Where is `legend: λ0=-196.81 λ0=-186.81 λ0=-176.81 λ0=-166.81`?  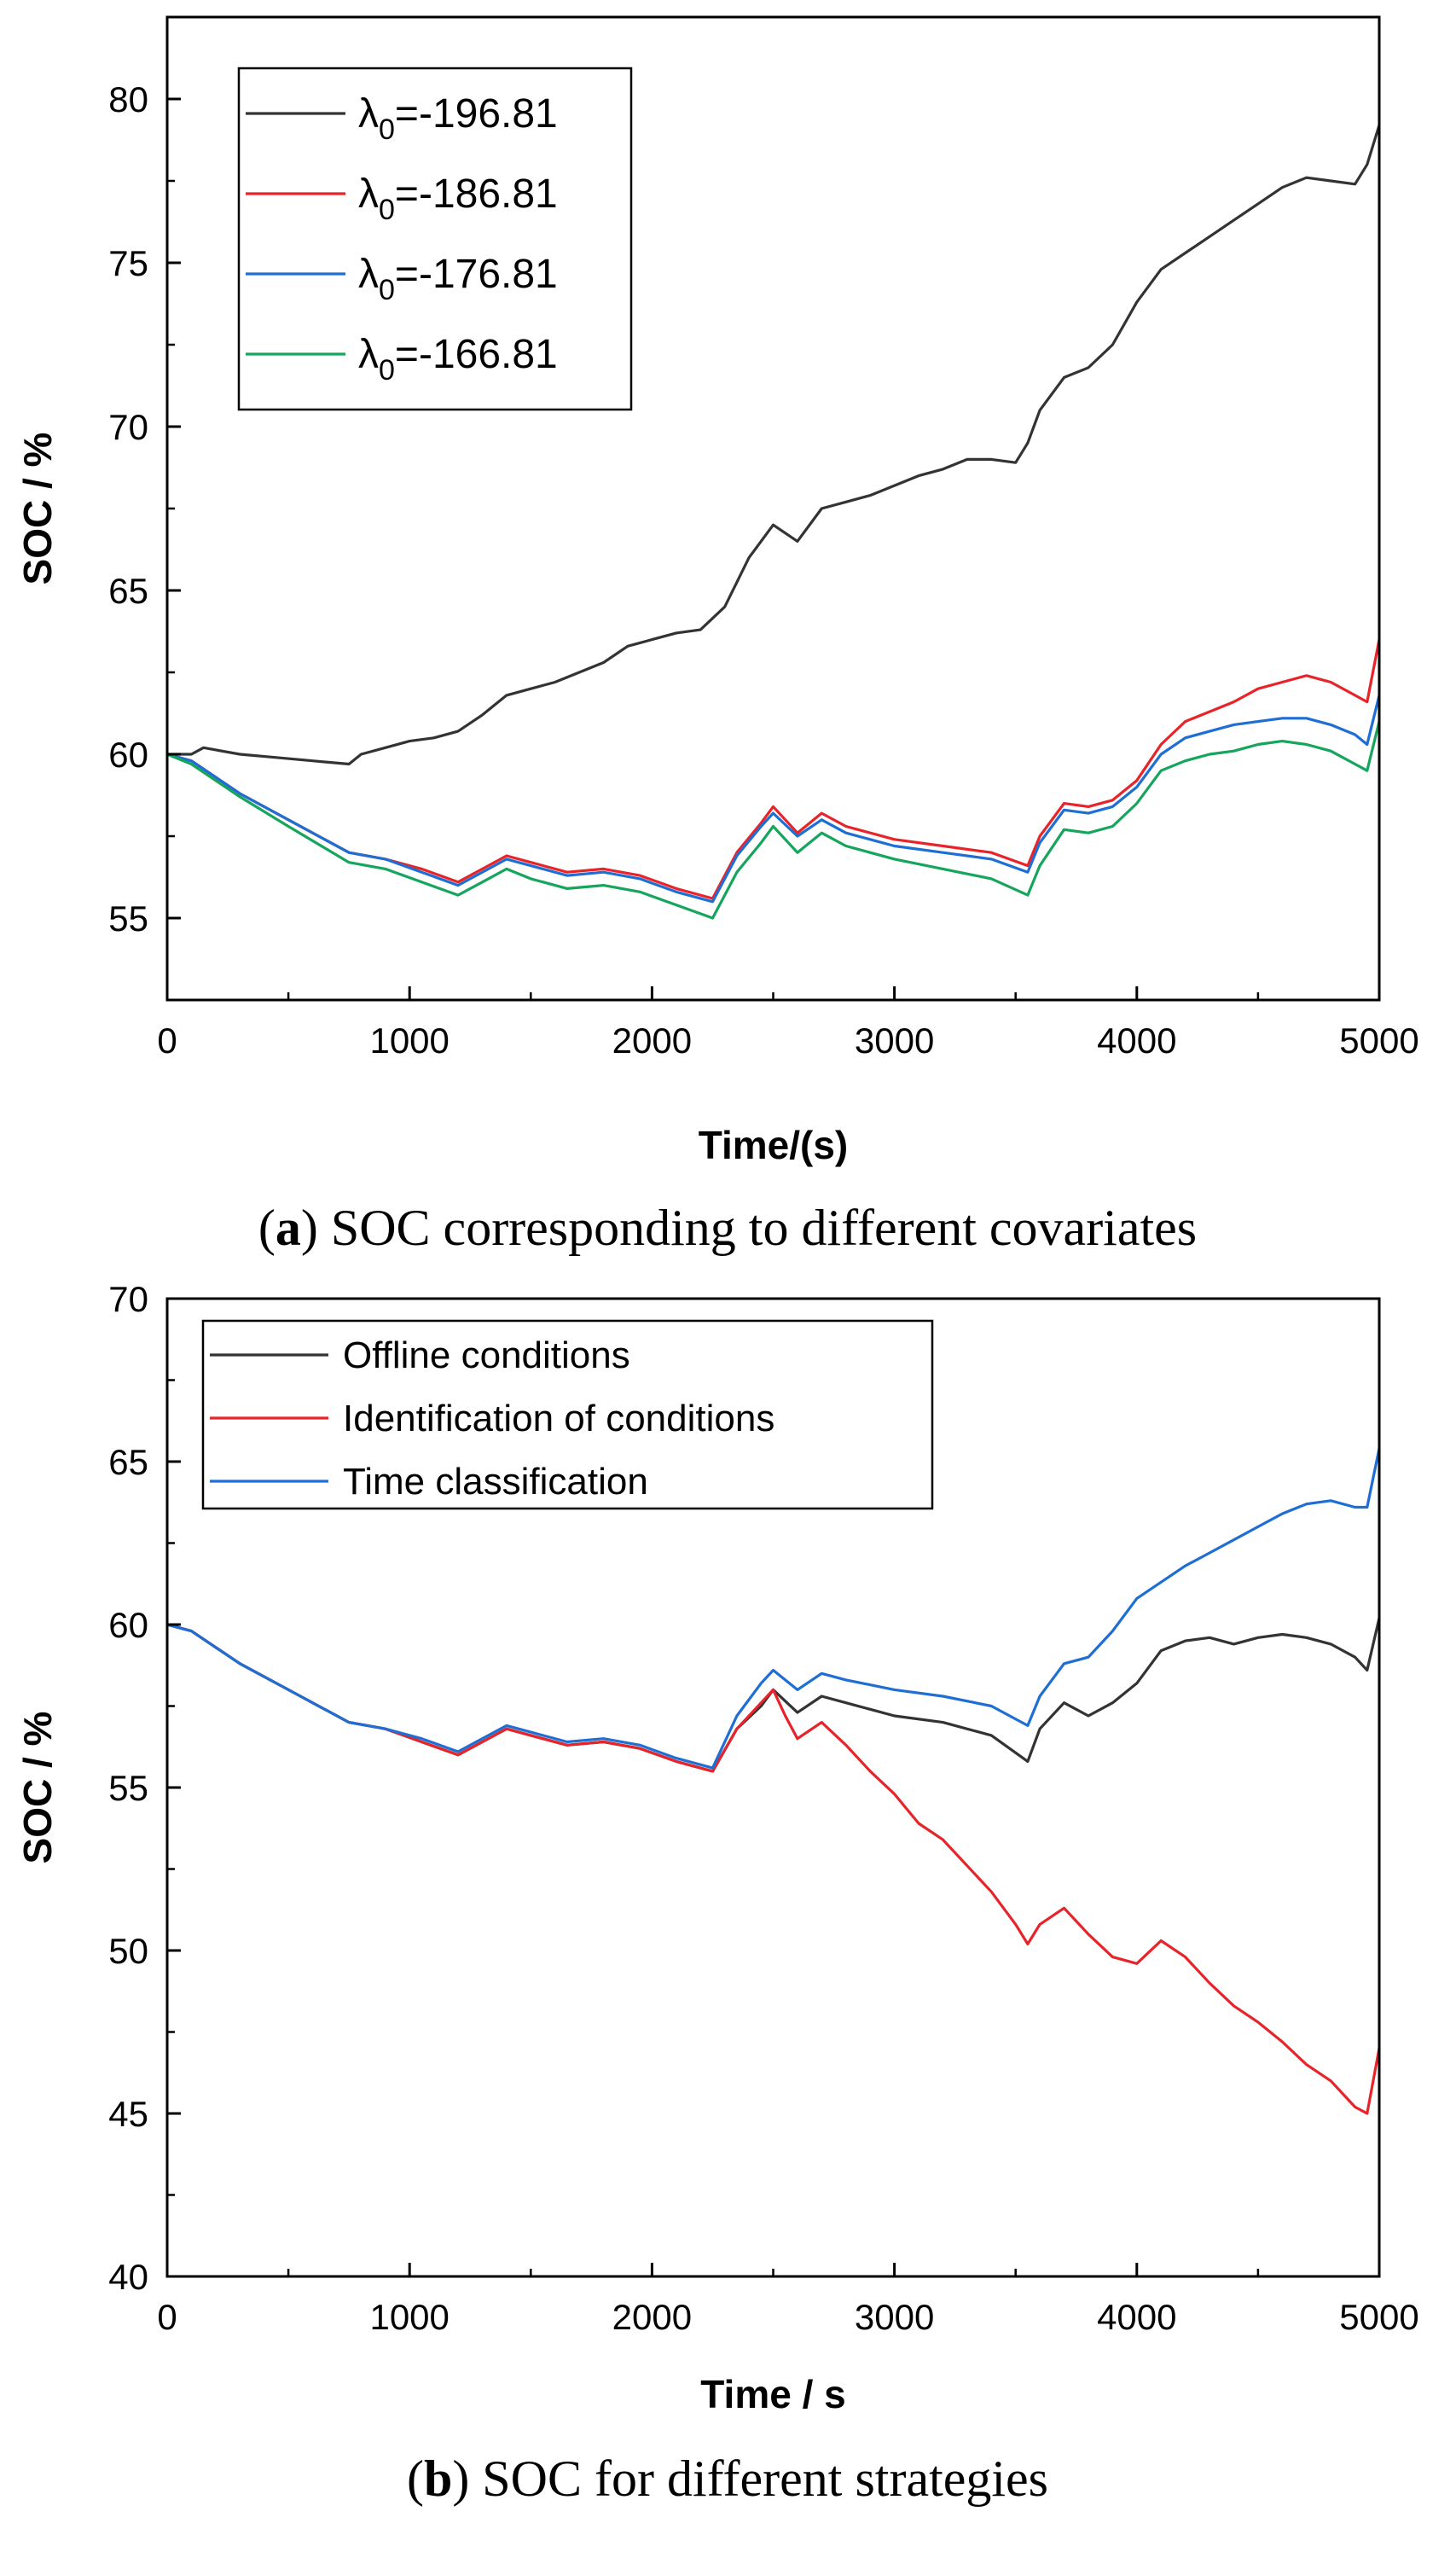 legend: λ0=-196.81 λ0=-186.81 λ0=-176.81 λ0=-166.81 is located at coordinates (435, 239).